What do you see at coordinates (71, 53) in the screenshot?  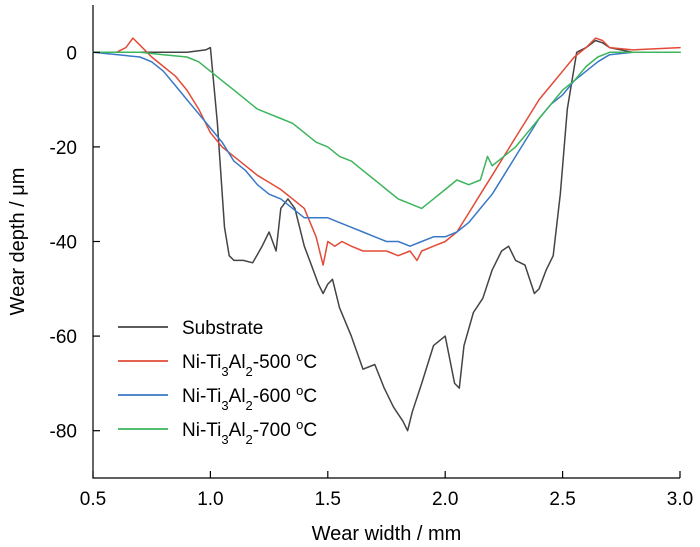 I see `y-tick-label: 0` at bounding box center [71, 53].